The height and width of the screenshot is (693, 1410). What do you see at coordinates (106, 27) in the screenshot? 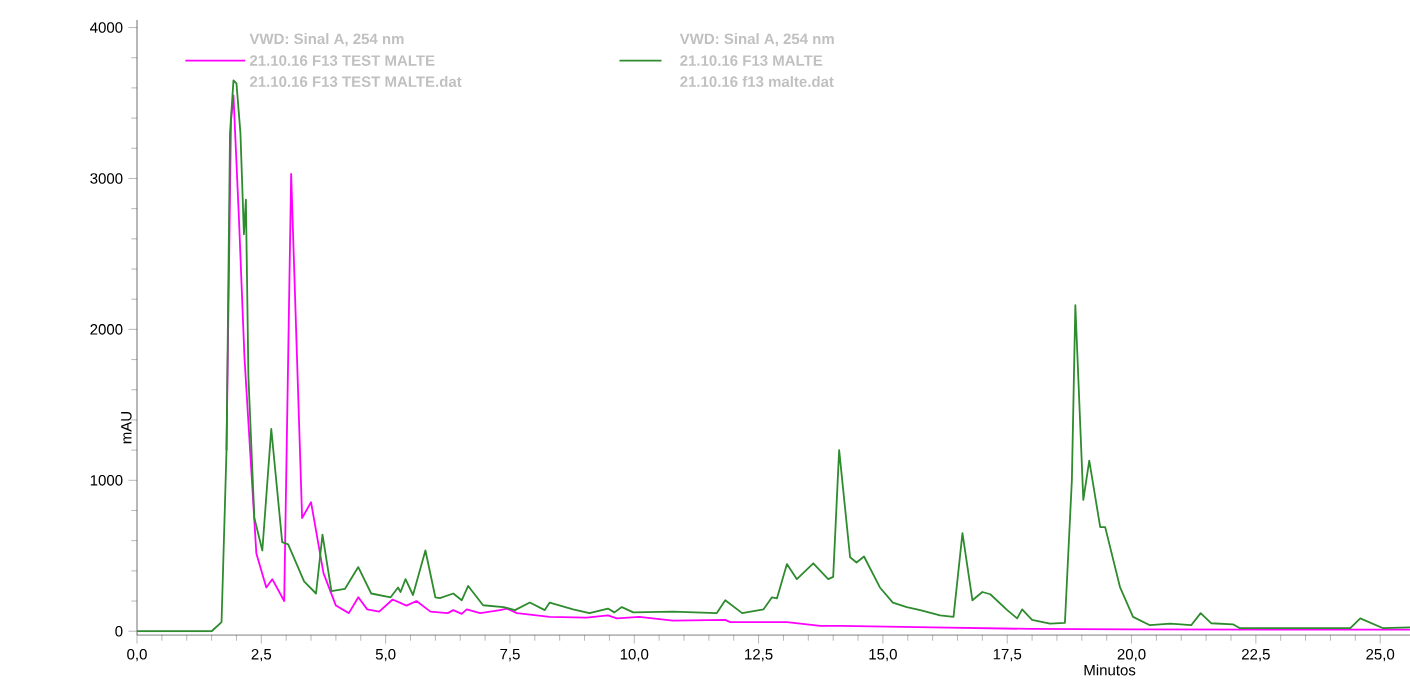
I see `y-tick-label: 4000` at bounding box center [106, 27].